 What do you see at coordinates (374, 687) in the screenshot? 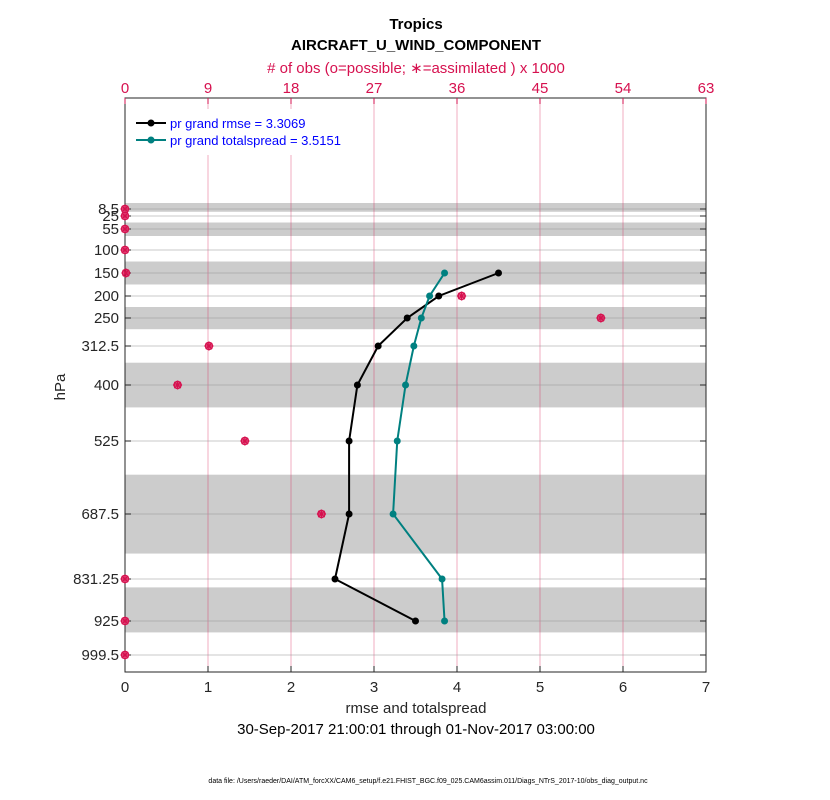
I see `x-tick-label-3: 3` at bounding box center [374, 687].